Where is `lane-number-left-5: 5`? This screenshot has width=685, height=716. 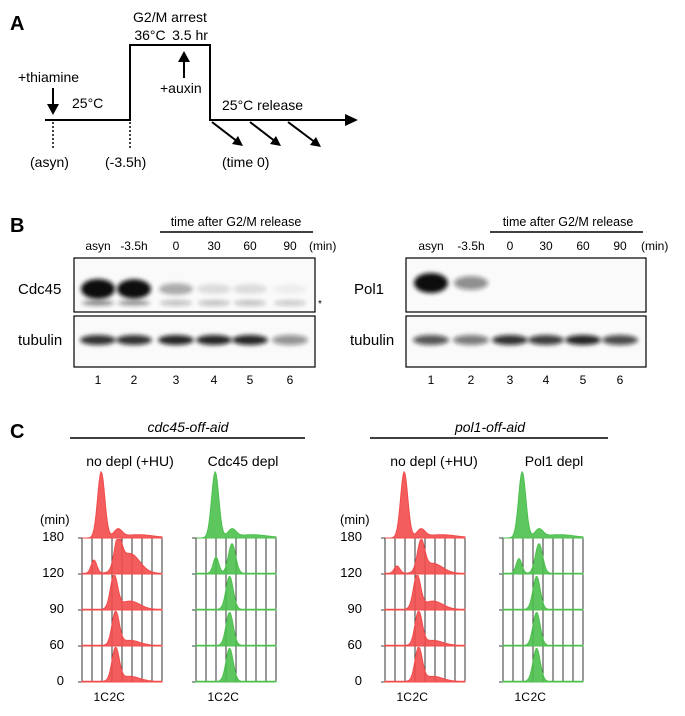
lane-number-left-5: 5 is located at coordinates (250, 380).